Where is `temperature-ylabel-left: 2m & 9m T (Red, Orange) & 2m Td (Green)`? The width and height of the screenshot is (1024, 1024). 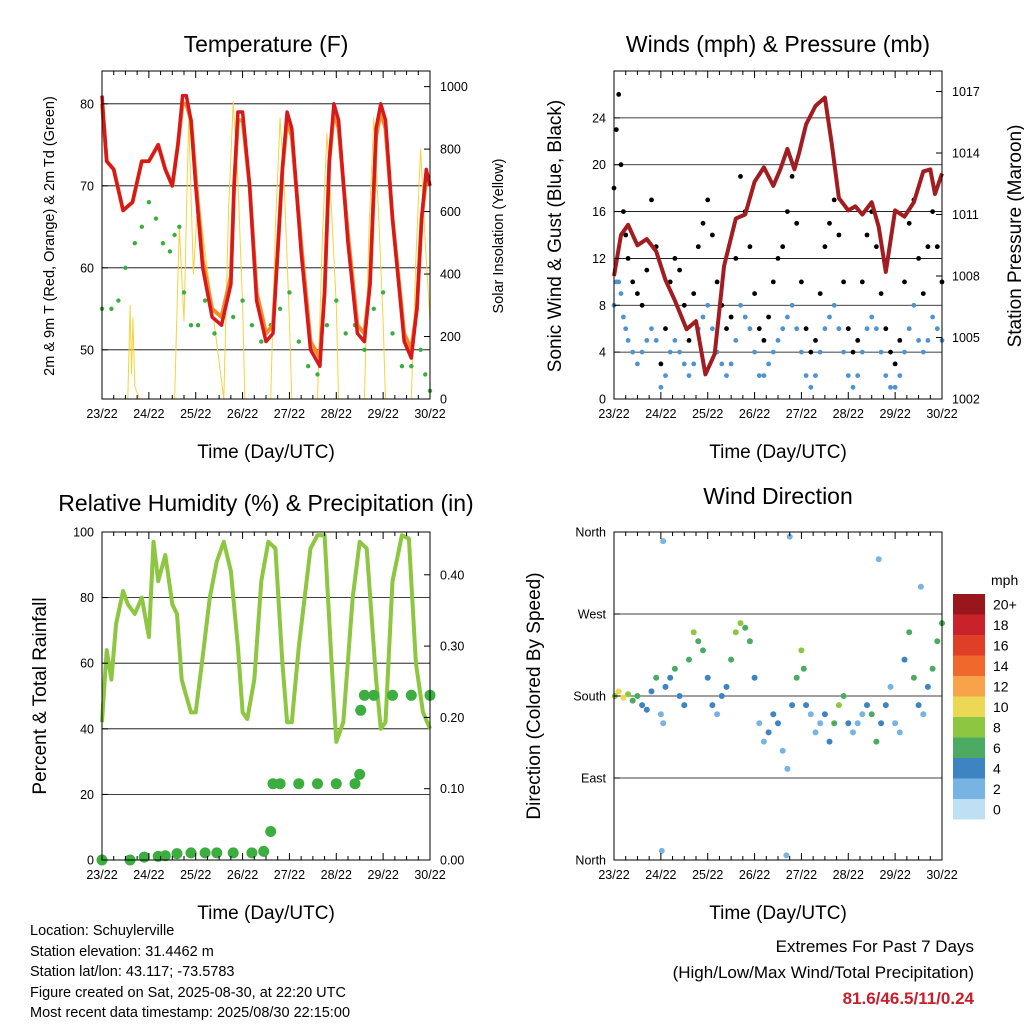
temperature-ylabel-left: 2m & 9m T (Red, Orange) & 2m Td (Green) is located at coordinates (50, 236).